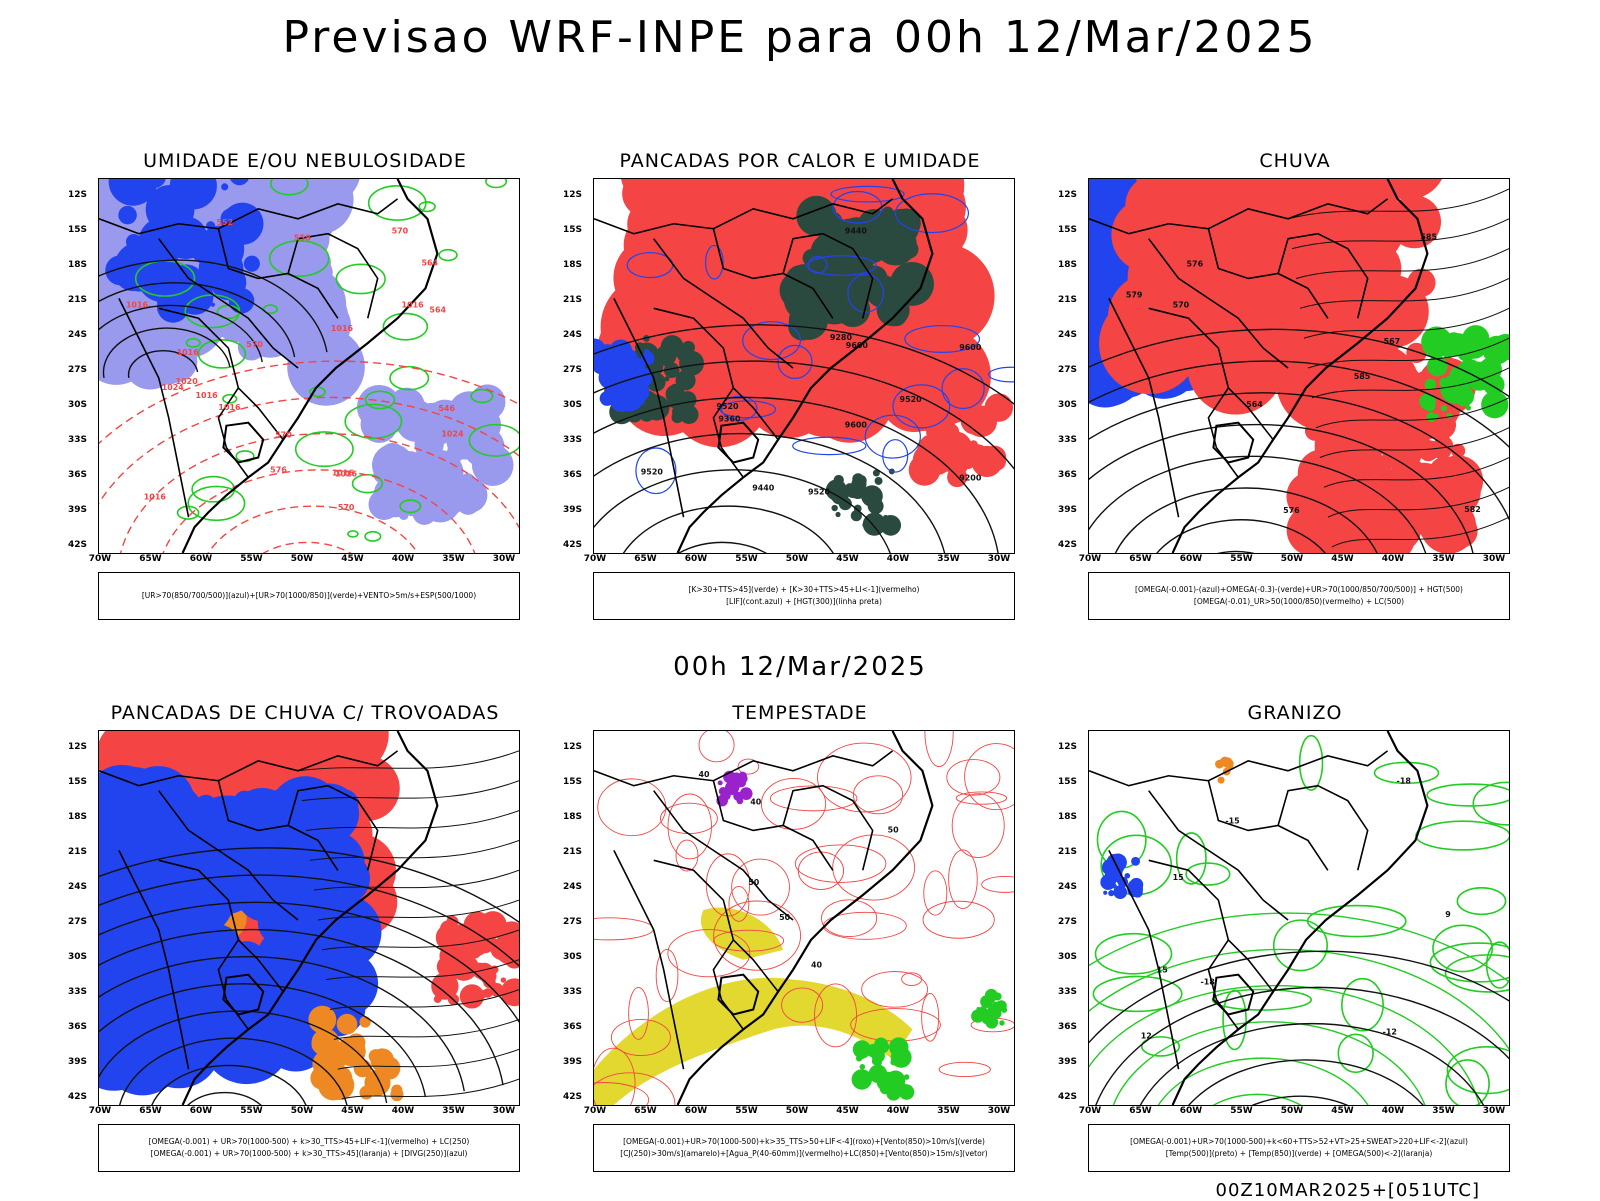  Describe the element at coordinates (756, 802) in the screenshot. I see `contour-label: 40` at that location.